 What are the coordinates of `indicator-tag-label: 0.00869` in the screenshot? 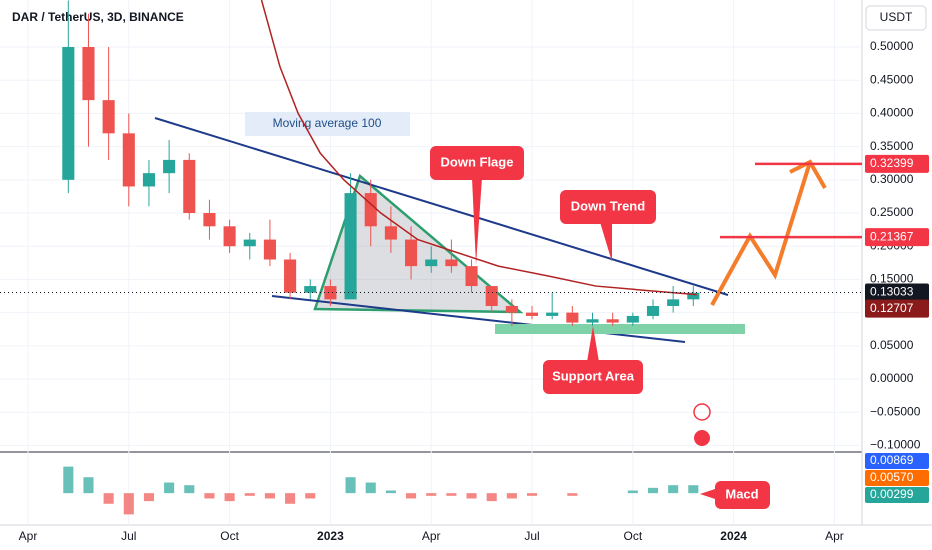 It's located at (892, 460).